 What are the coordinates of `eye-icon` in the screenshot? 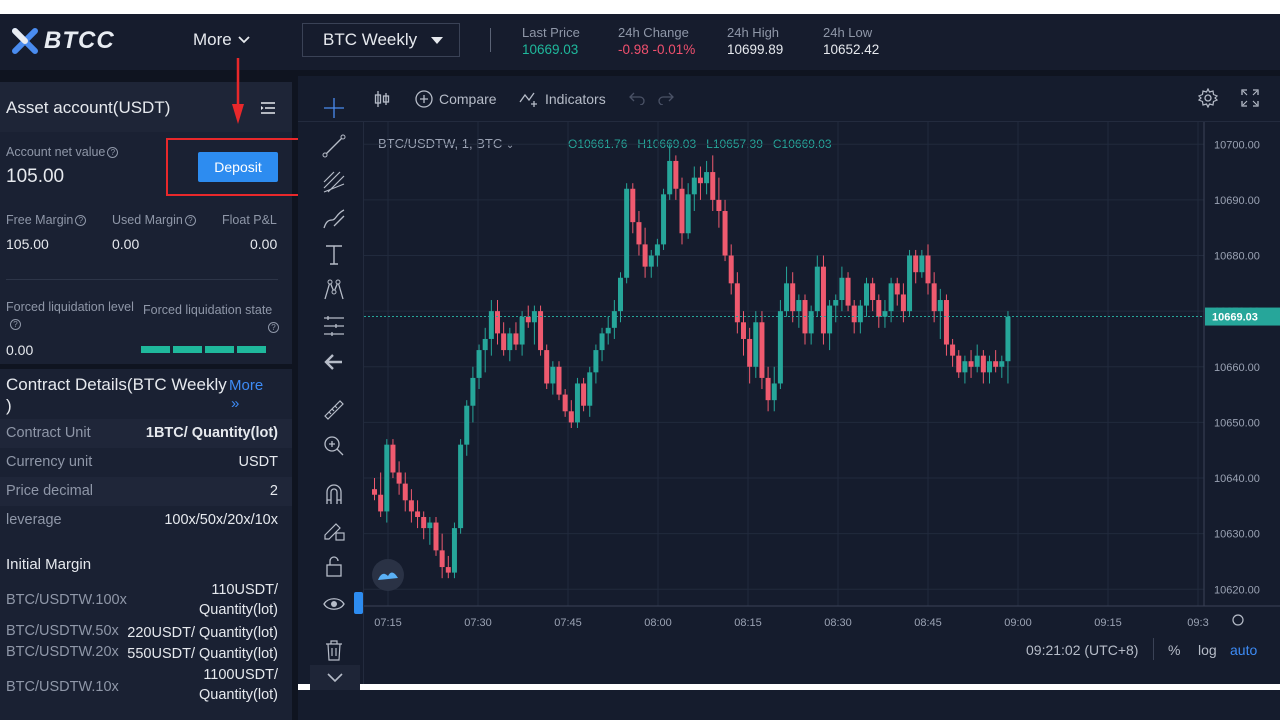 It's located at (334, 604).